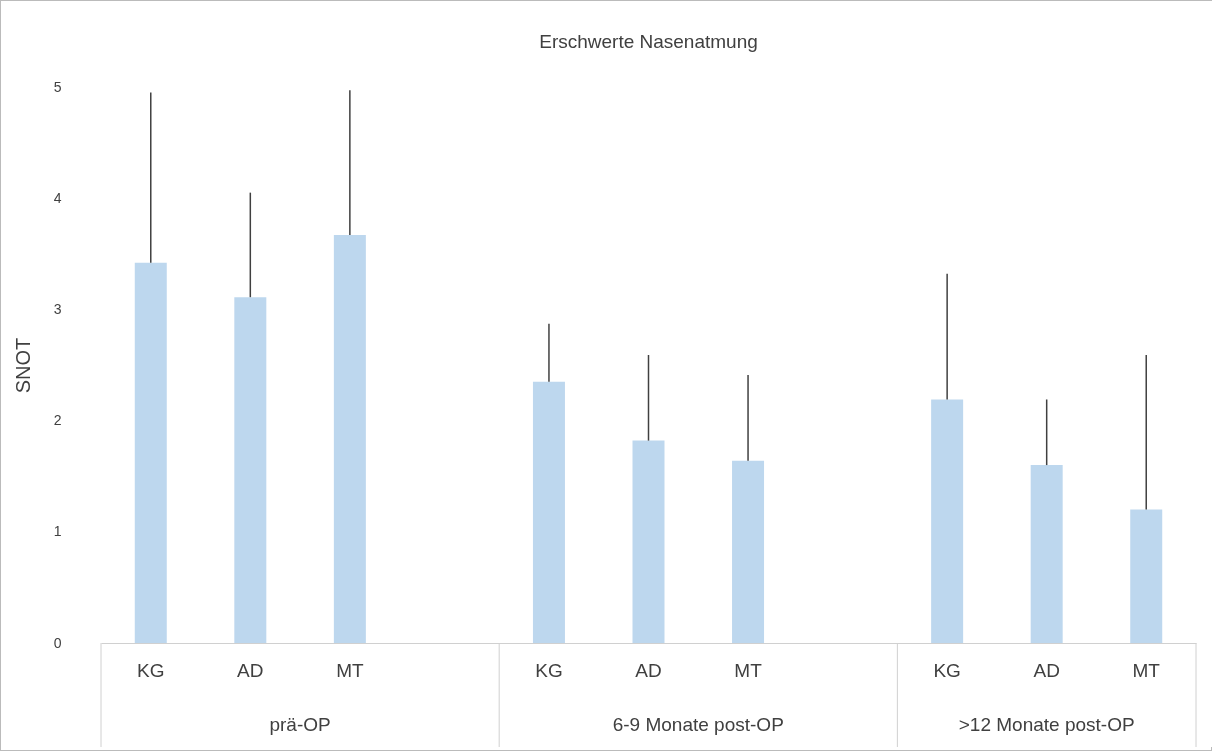 The width and height of the screenshot is (1215, 754). I want to click on y-tick-label: 4, so click(57, 197).